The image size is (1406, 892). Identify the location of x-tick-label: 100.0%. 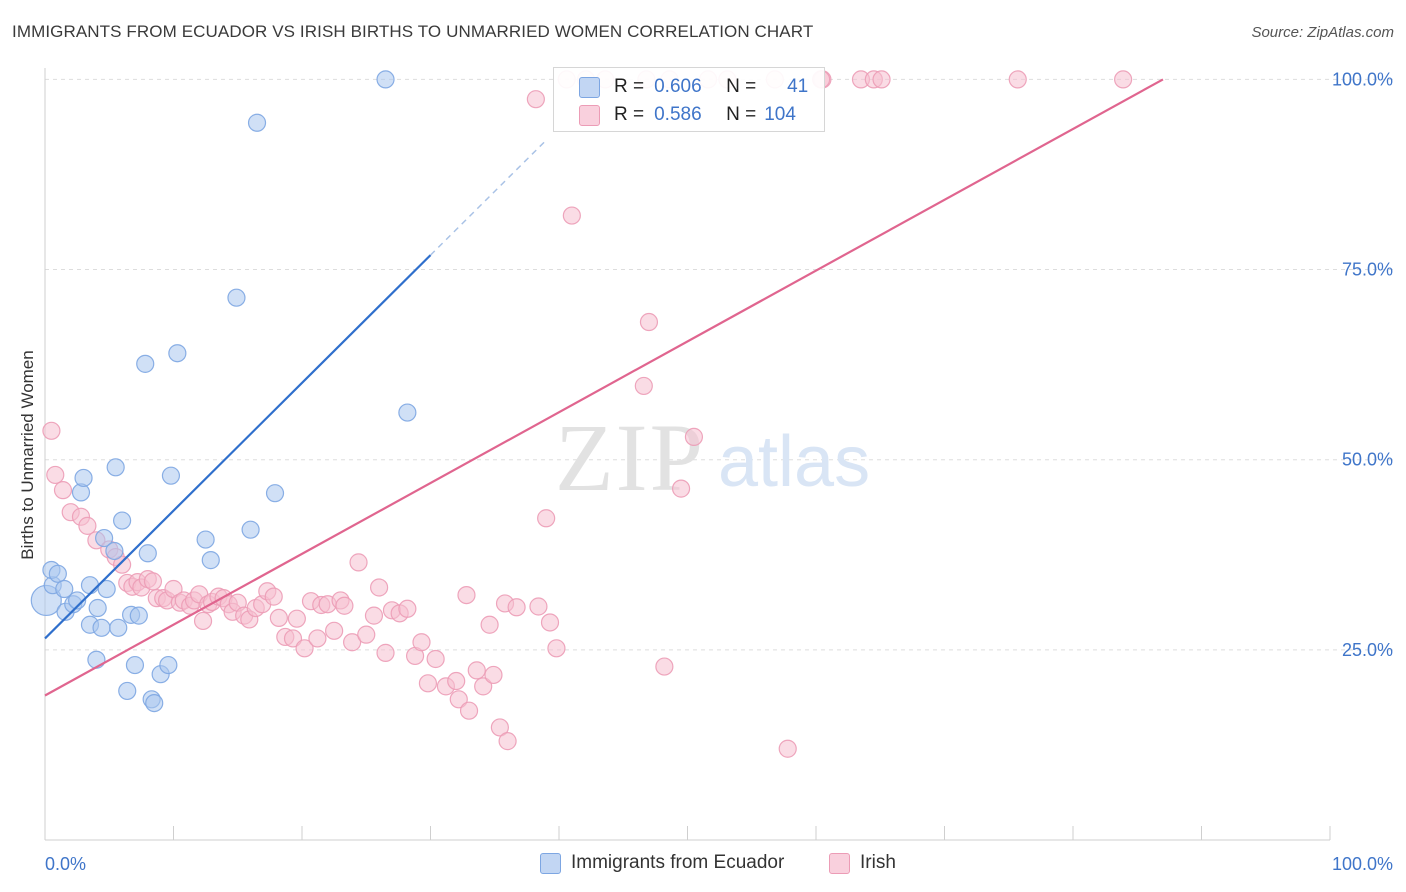
(1362, 864).